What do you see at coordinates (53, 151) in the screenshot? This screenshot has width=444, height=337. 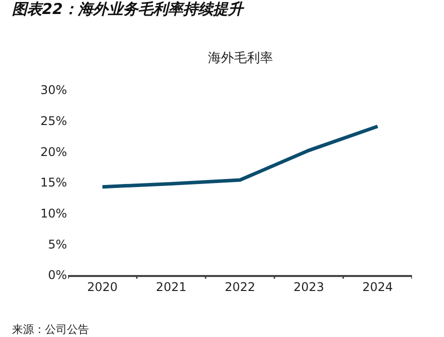 I see `y-tick-label: 20%` at bounding box center [53, 151].